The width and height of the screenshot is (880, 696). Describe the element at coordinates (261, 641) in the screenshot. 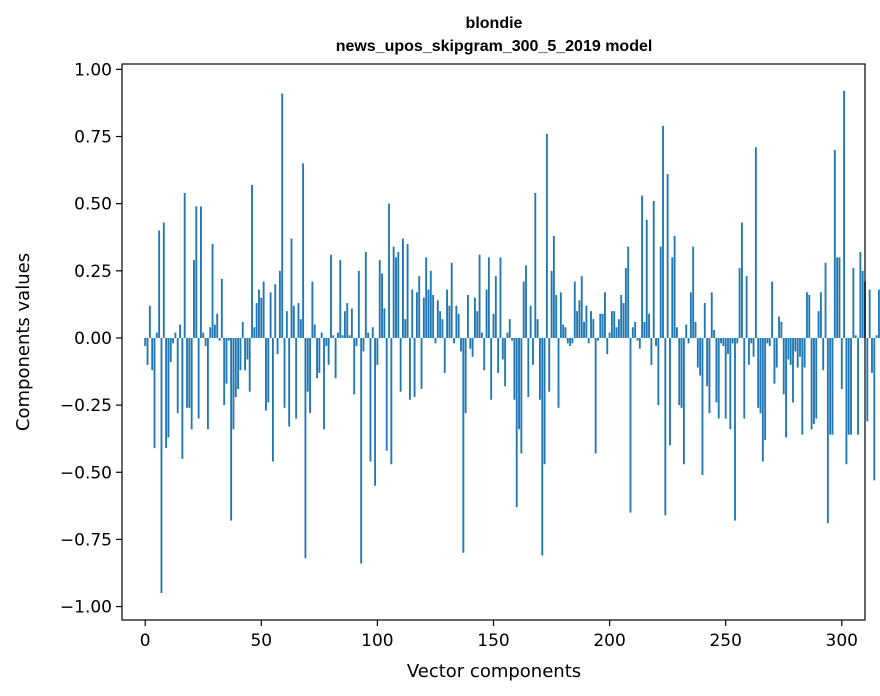

I see `x-tick-label: 50` at that location.